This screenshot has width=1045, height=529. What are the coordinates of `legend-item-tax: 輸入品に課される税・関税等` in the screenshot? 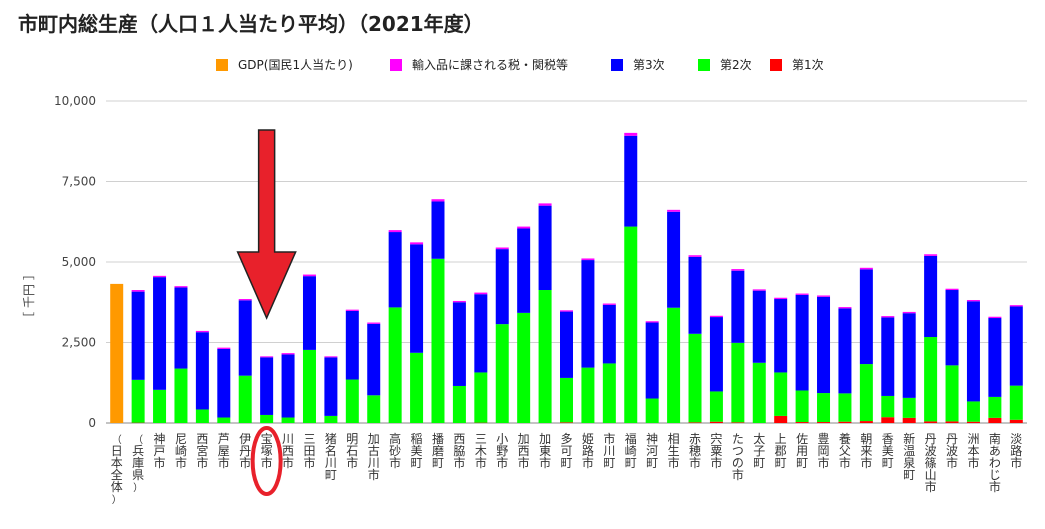 It's located at (479, 64).